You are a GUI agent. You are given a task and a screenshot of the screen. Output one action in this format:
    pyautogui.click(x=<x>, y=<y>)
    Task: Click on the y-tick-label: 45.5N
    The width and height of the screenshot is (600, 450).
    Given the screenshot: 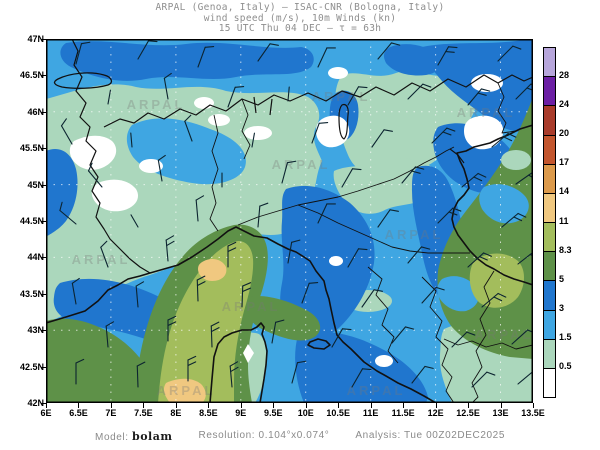 What is the action you would take?
    pyautogui.click(x=31, y=148)
    